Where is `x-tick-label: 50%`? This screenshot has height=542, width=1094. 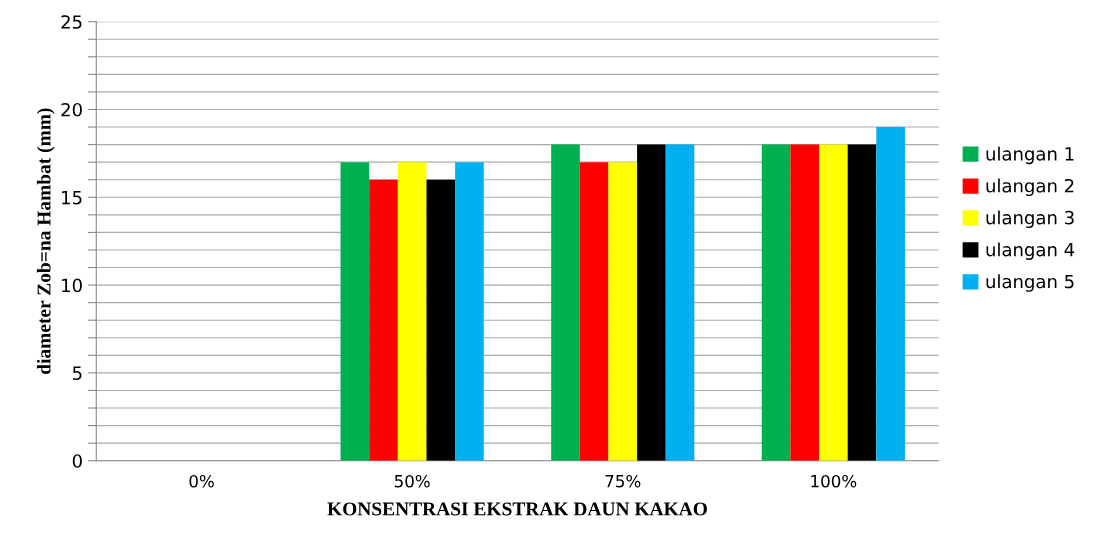 x-tick-label: 50% is located at coordinates (412, 481).